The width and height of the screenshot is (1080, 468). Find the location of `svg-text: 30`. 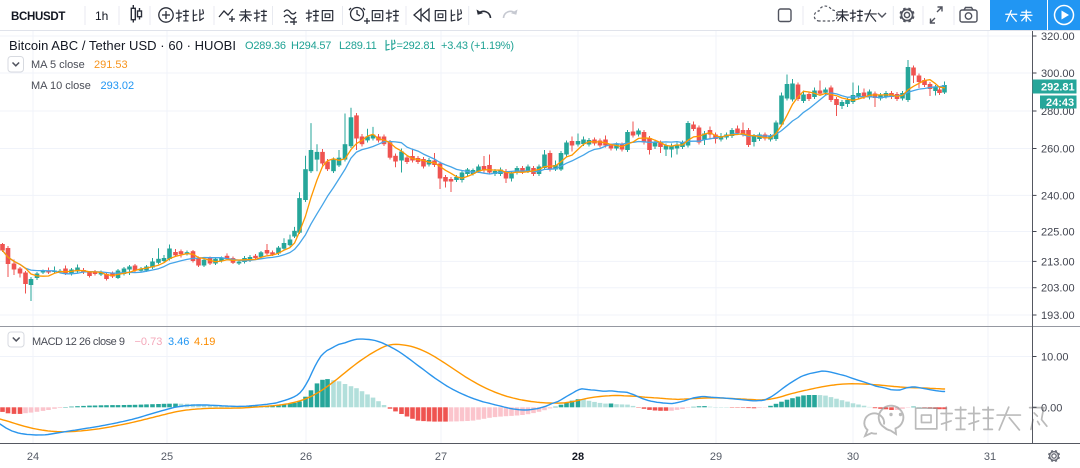

svg-text: 30 is located at coordinates (853, 457).